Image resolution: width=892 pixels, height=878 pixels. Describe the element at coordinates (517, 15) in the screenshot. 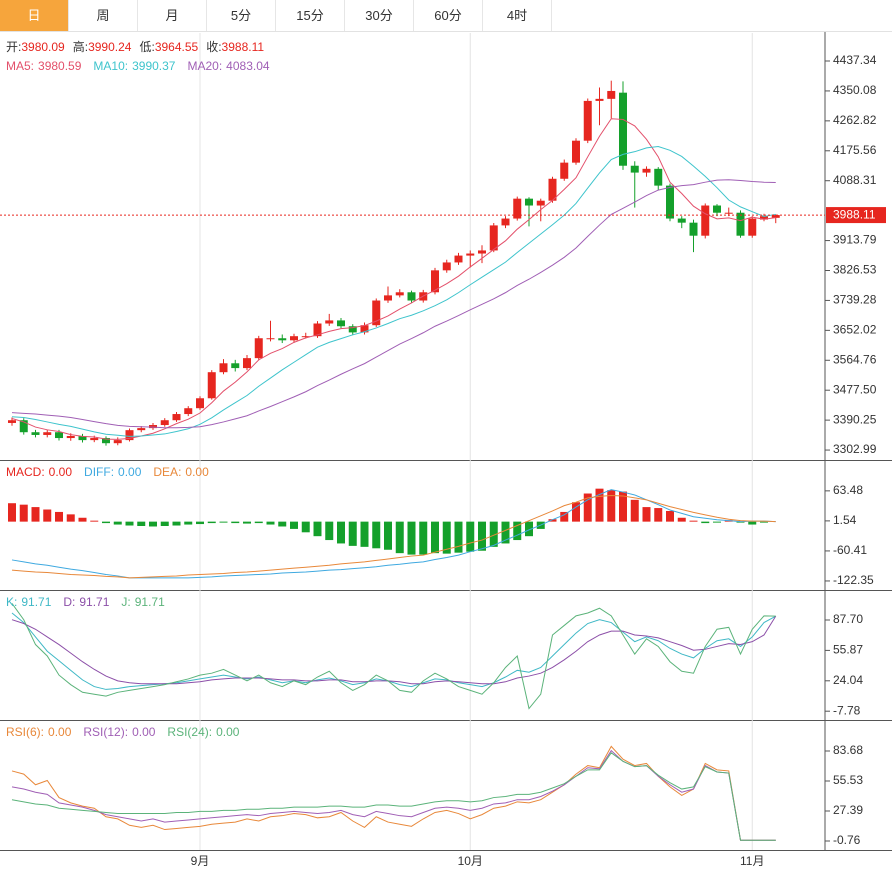

I see `period-tab: 4时` at that location.